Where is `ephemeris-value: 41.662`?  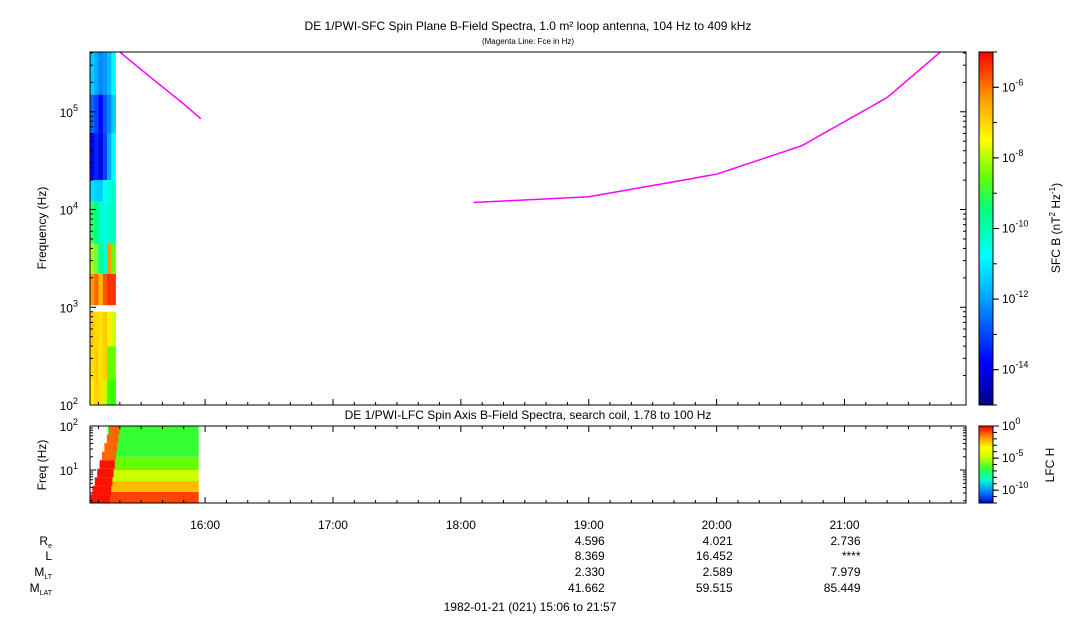 ephemeris-value: 41.662 is located at coordinates (586, 588).